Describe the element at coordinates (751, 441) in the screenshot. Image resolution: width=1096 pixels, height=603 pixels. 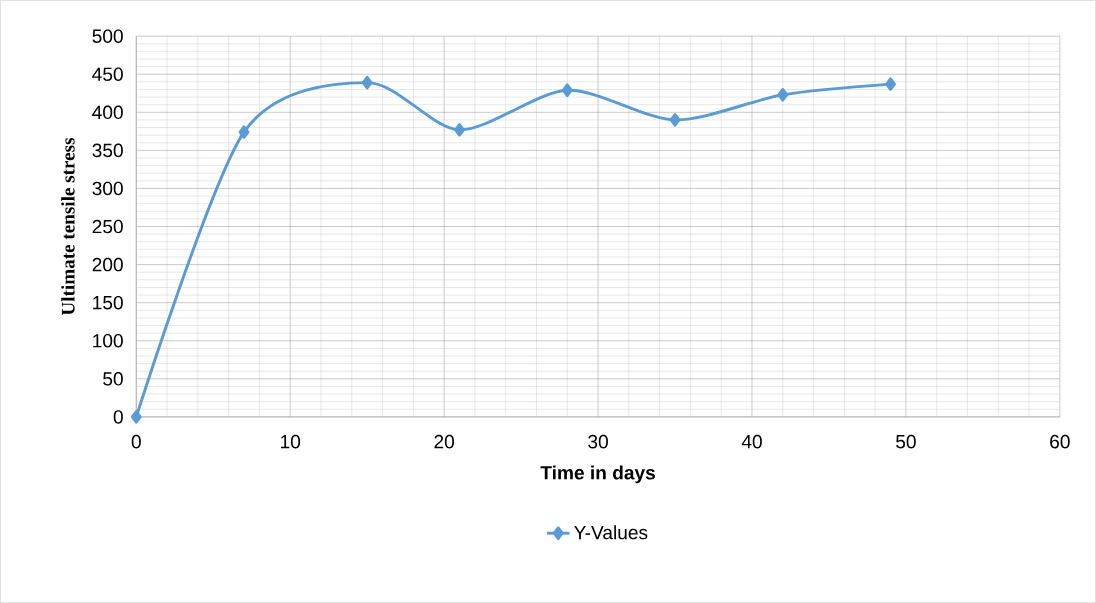
I see `x-tick-label: 40` at that location.